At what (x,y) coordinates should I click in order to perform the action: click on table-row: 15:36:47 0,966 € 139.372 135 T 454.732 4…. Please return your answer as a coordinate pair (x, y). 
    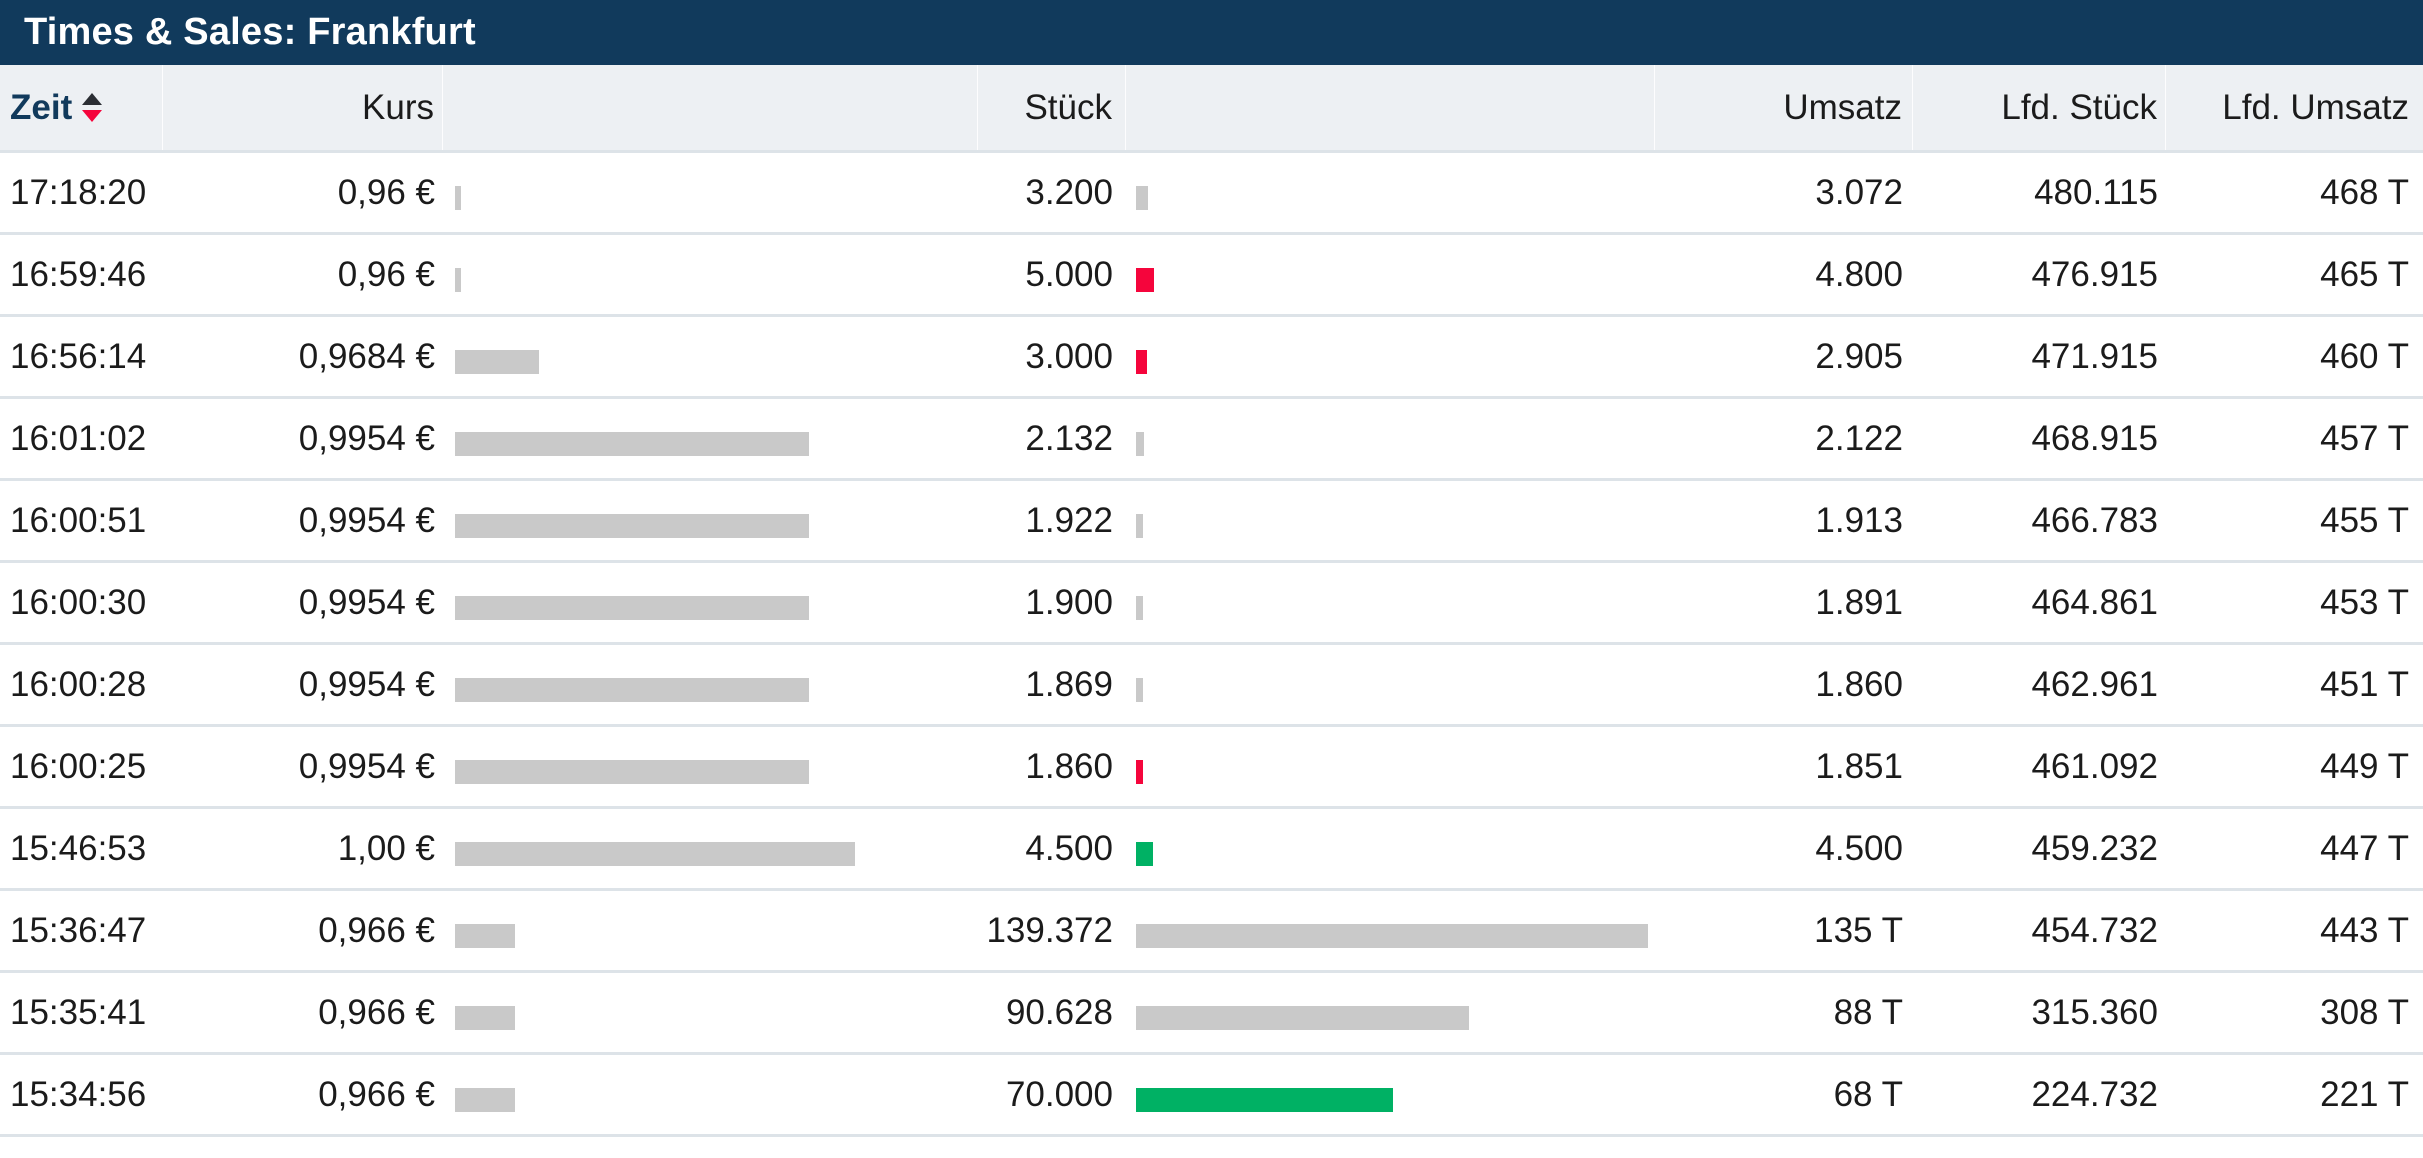
    Looking at the image, I should click on (1211, 929).